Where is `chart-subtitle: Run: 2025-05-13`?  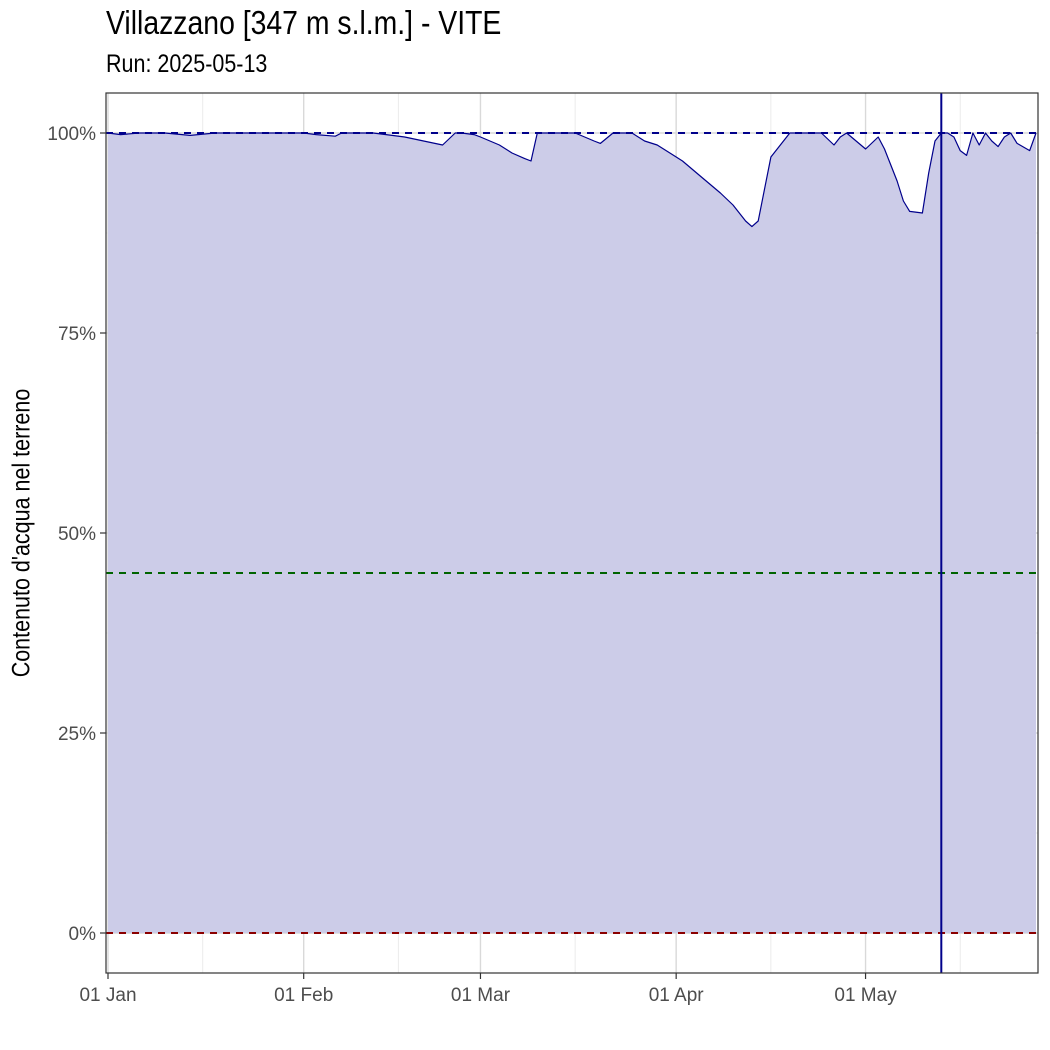
chart-subtitle: Run: 2025-05-13 is located at coordinates (187, 64).